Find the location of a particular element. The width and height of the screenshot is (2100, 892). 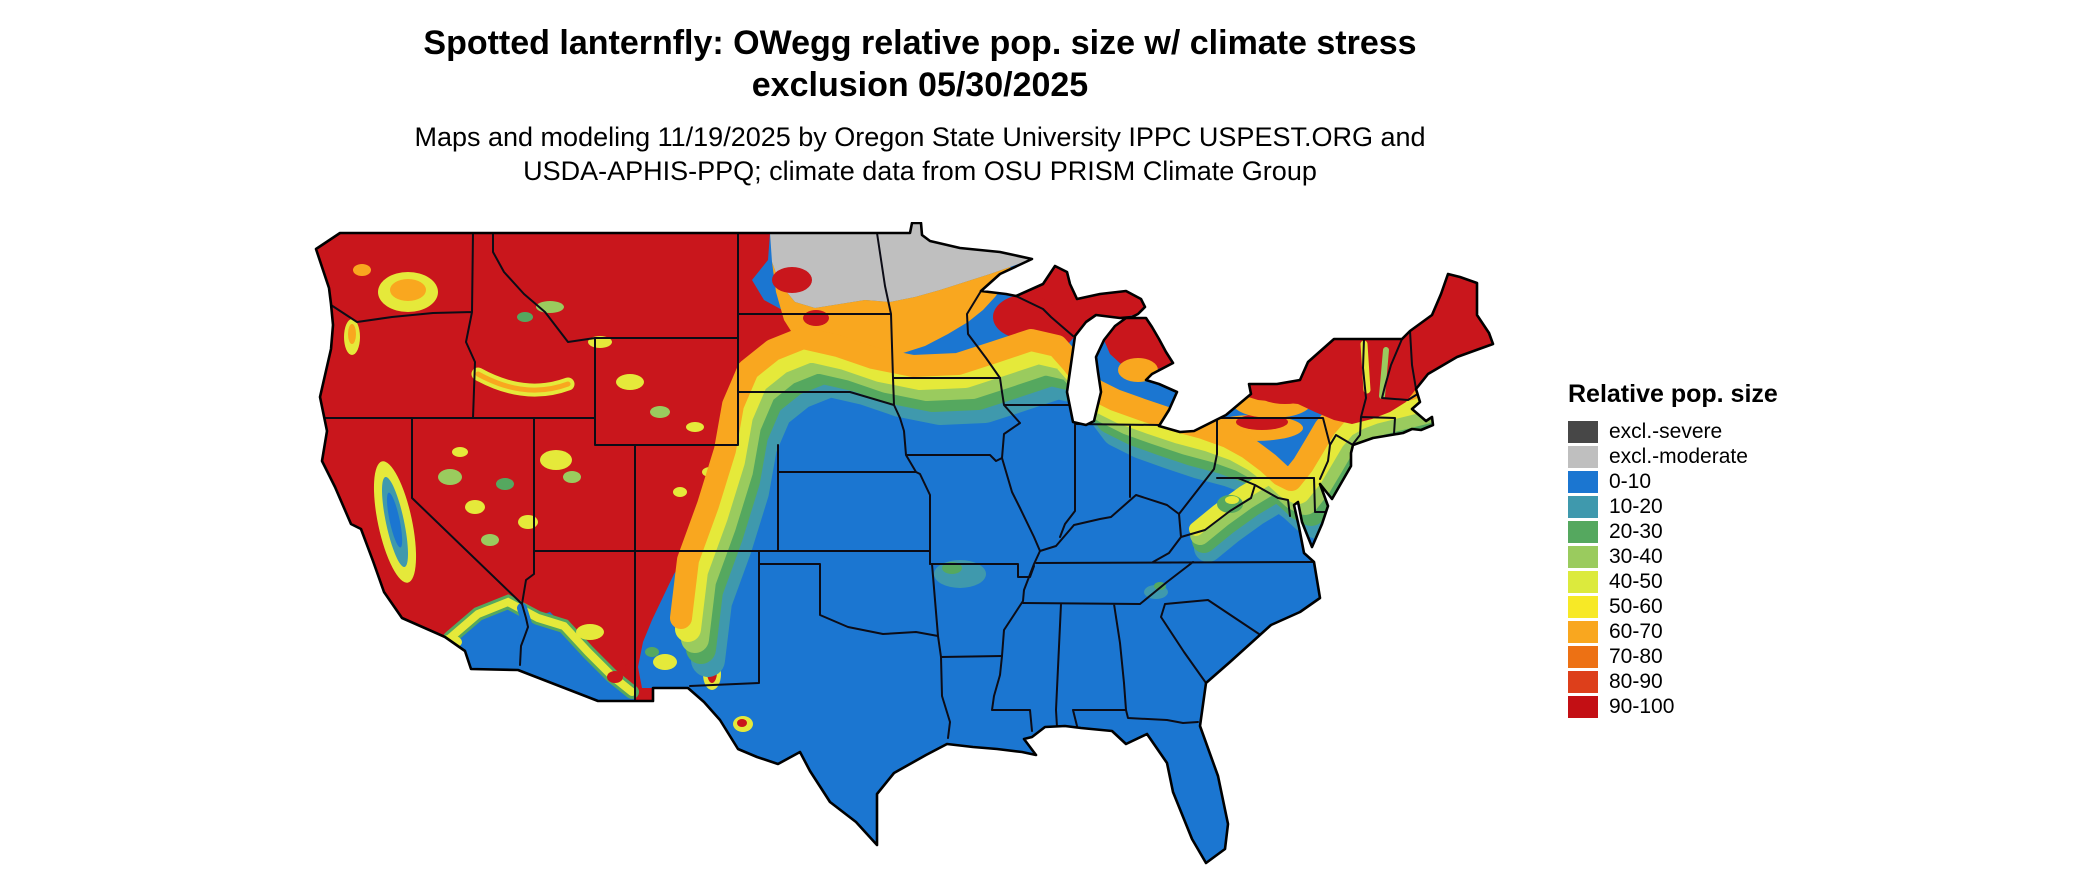

legend-label: 90-100 is located at coordinates (1642, 706).